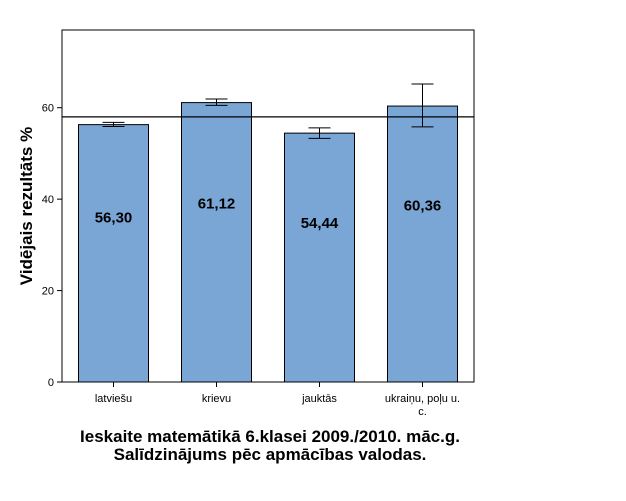 The height and width of the screenshot is (501, 626). What do you see at coordinates (113, 399) in the screenshot?
I see `x-tick-label: latviešu` at bounding box center [113, 399].